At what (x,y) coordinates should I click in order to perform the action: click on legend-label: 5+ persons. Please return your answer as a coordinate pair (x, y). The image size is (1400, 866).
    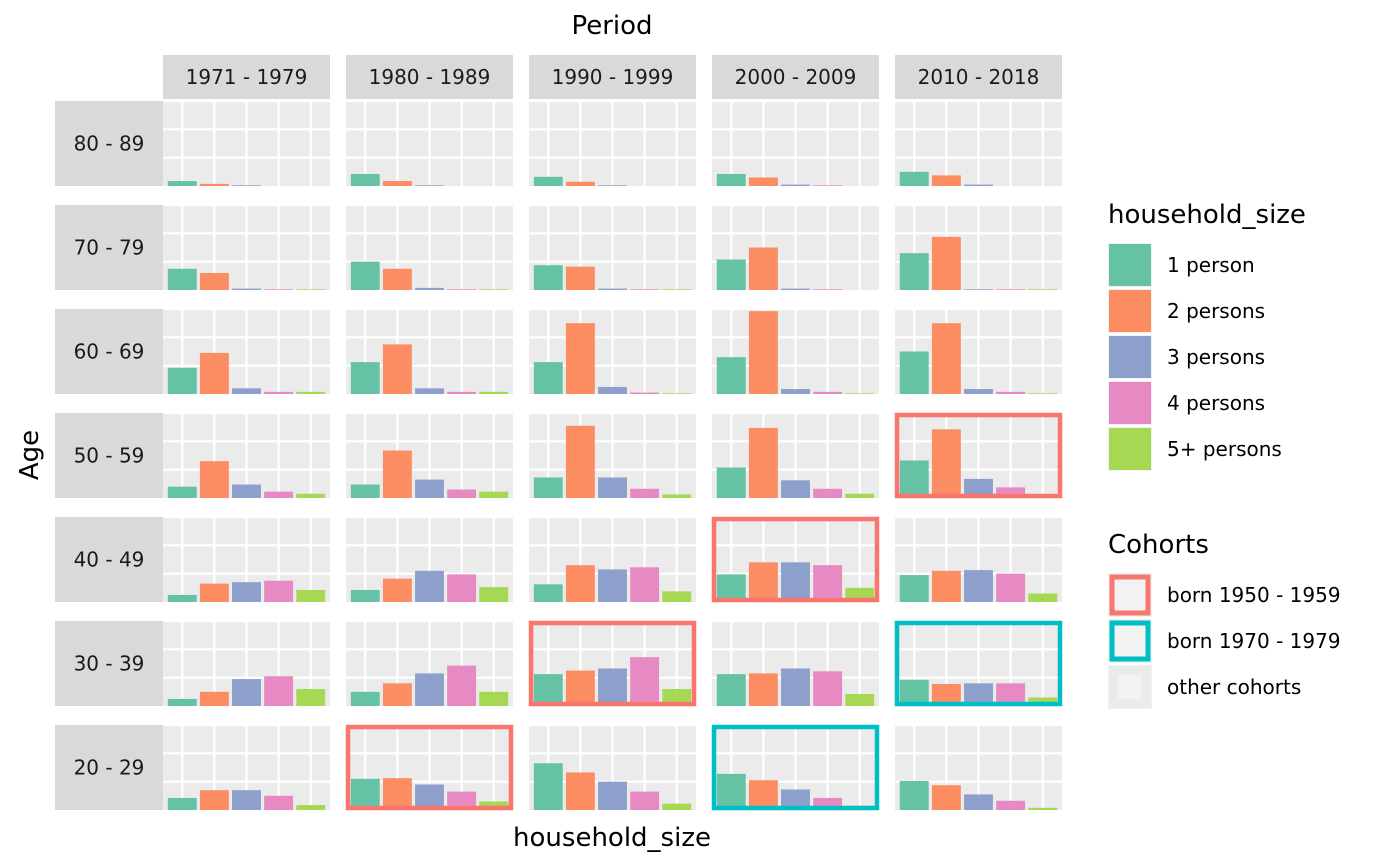
    Looking at the image, I should click on (1224, 449).